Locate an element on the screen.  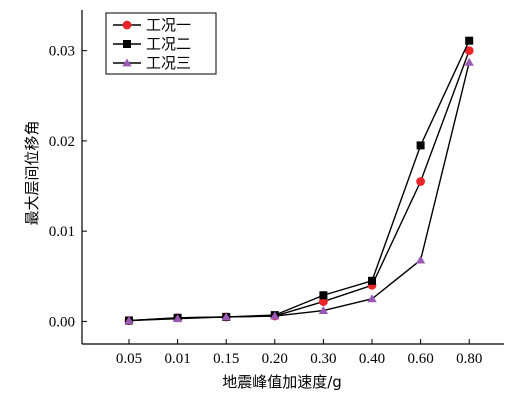
y-axis-ticks: 0.00 0.01 0.02 0.03 is located at coordinates (68, 187).